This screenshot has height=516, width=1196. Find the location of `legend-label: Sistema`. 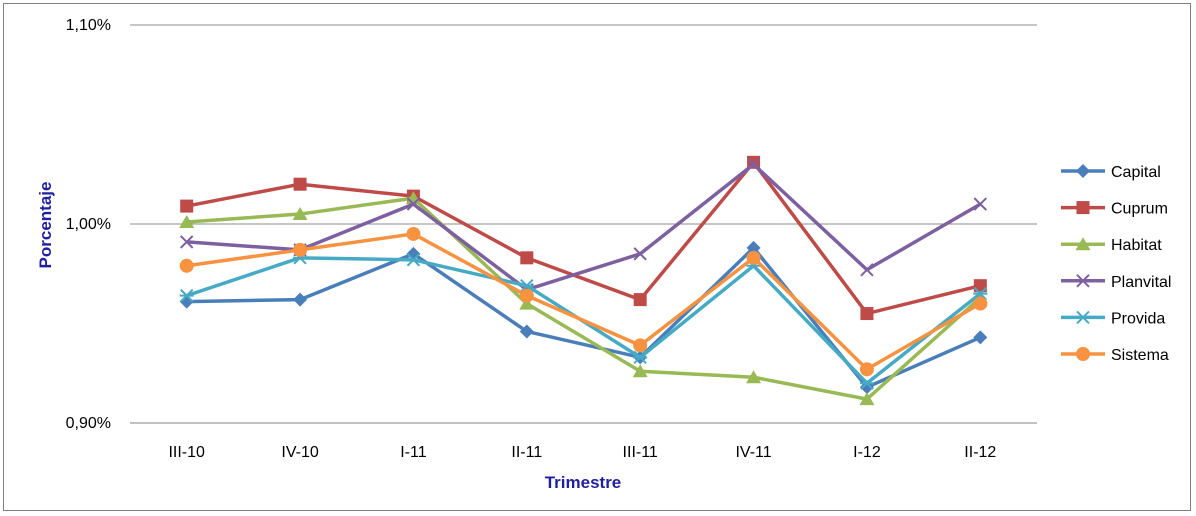

legend-label: Sistema is located at coordinates (1140, 355).